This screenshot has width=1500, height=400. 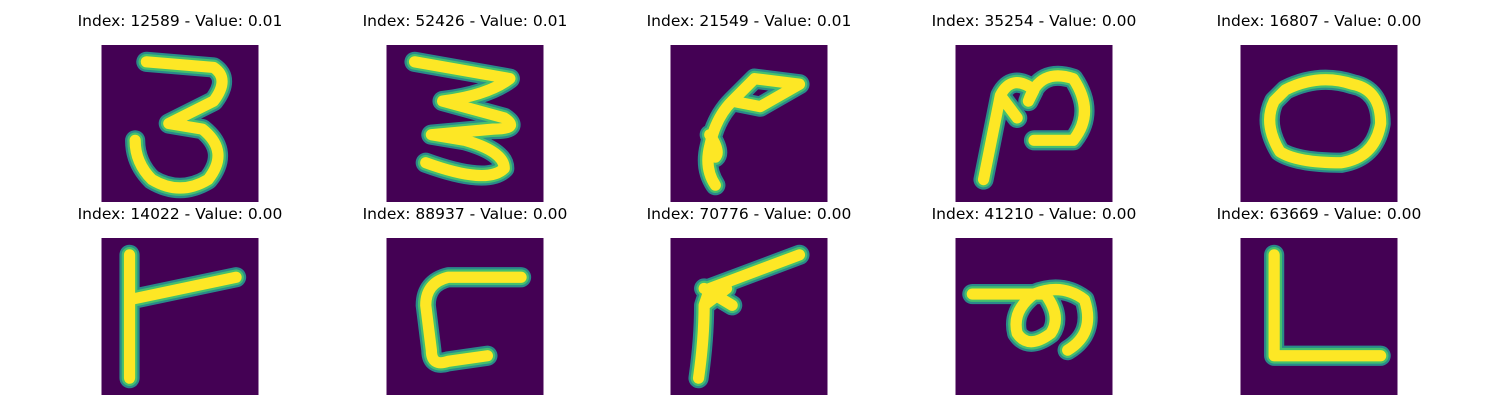 I want to click on v-angle-glyph, so click(x=749, y=316).